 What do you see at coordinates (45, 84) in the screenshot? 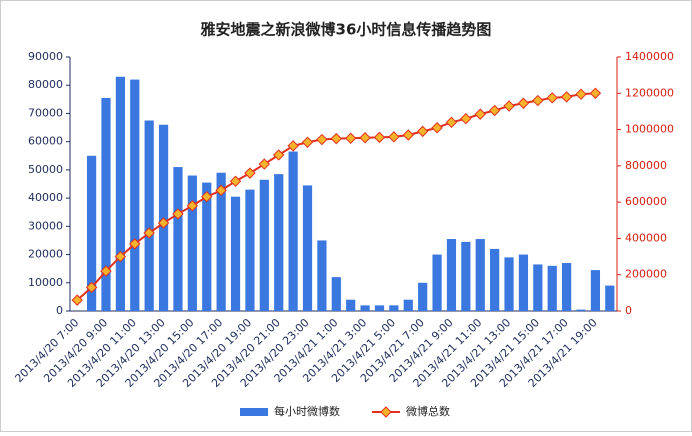
I see `y-tick-label: 80000` at bounding box center [45, 84].